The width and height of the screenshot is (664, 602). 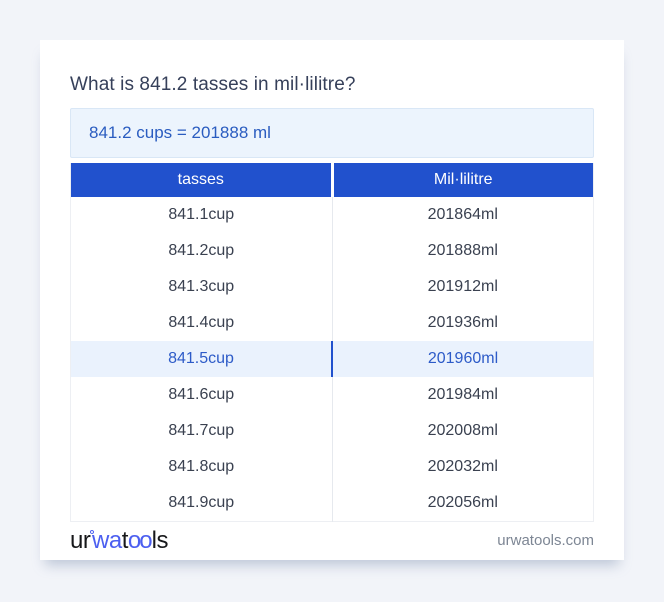 I want to click on table-header: tasses Mil·lilitre, so click(x=332, y=180).